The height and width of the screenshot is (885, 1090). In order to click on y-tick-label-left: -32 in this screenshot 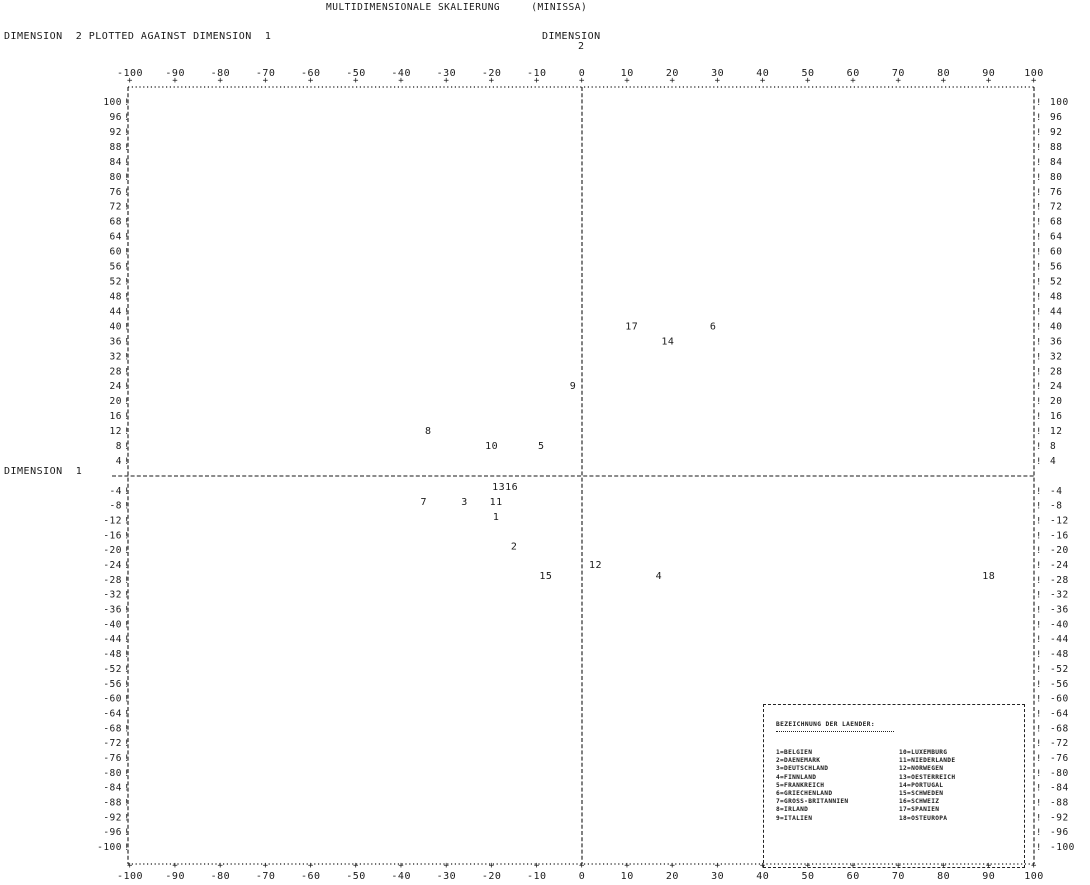, I will do `click(112, 595)`.